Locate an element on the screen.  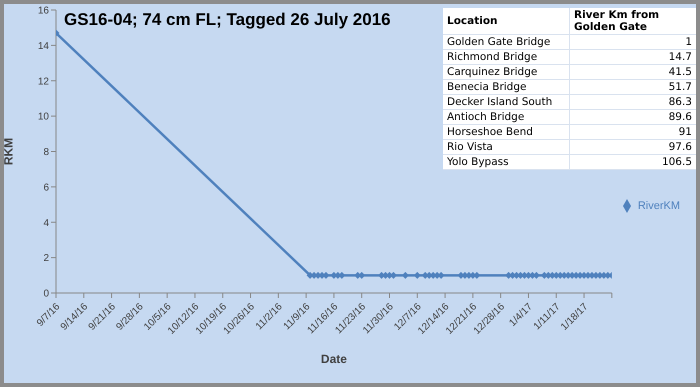
y-tick-label: 16 is located at coordinates (44, 11).